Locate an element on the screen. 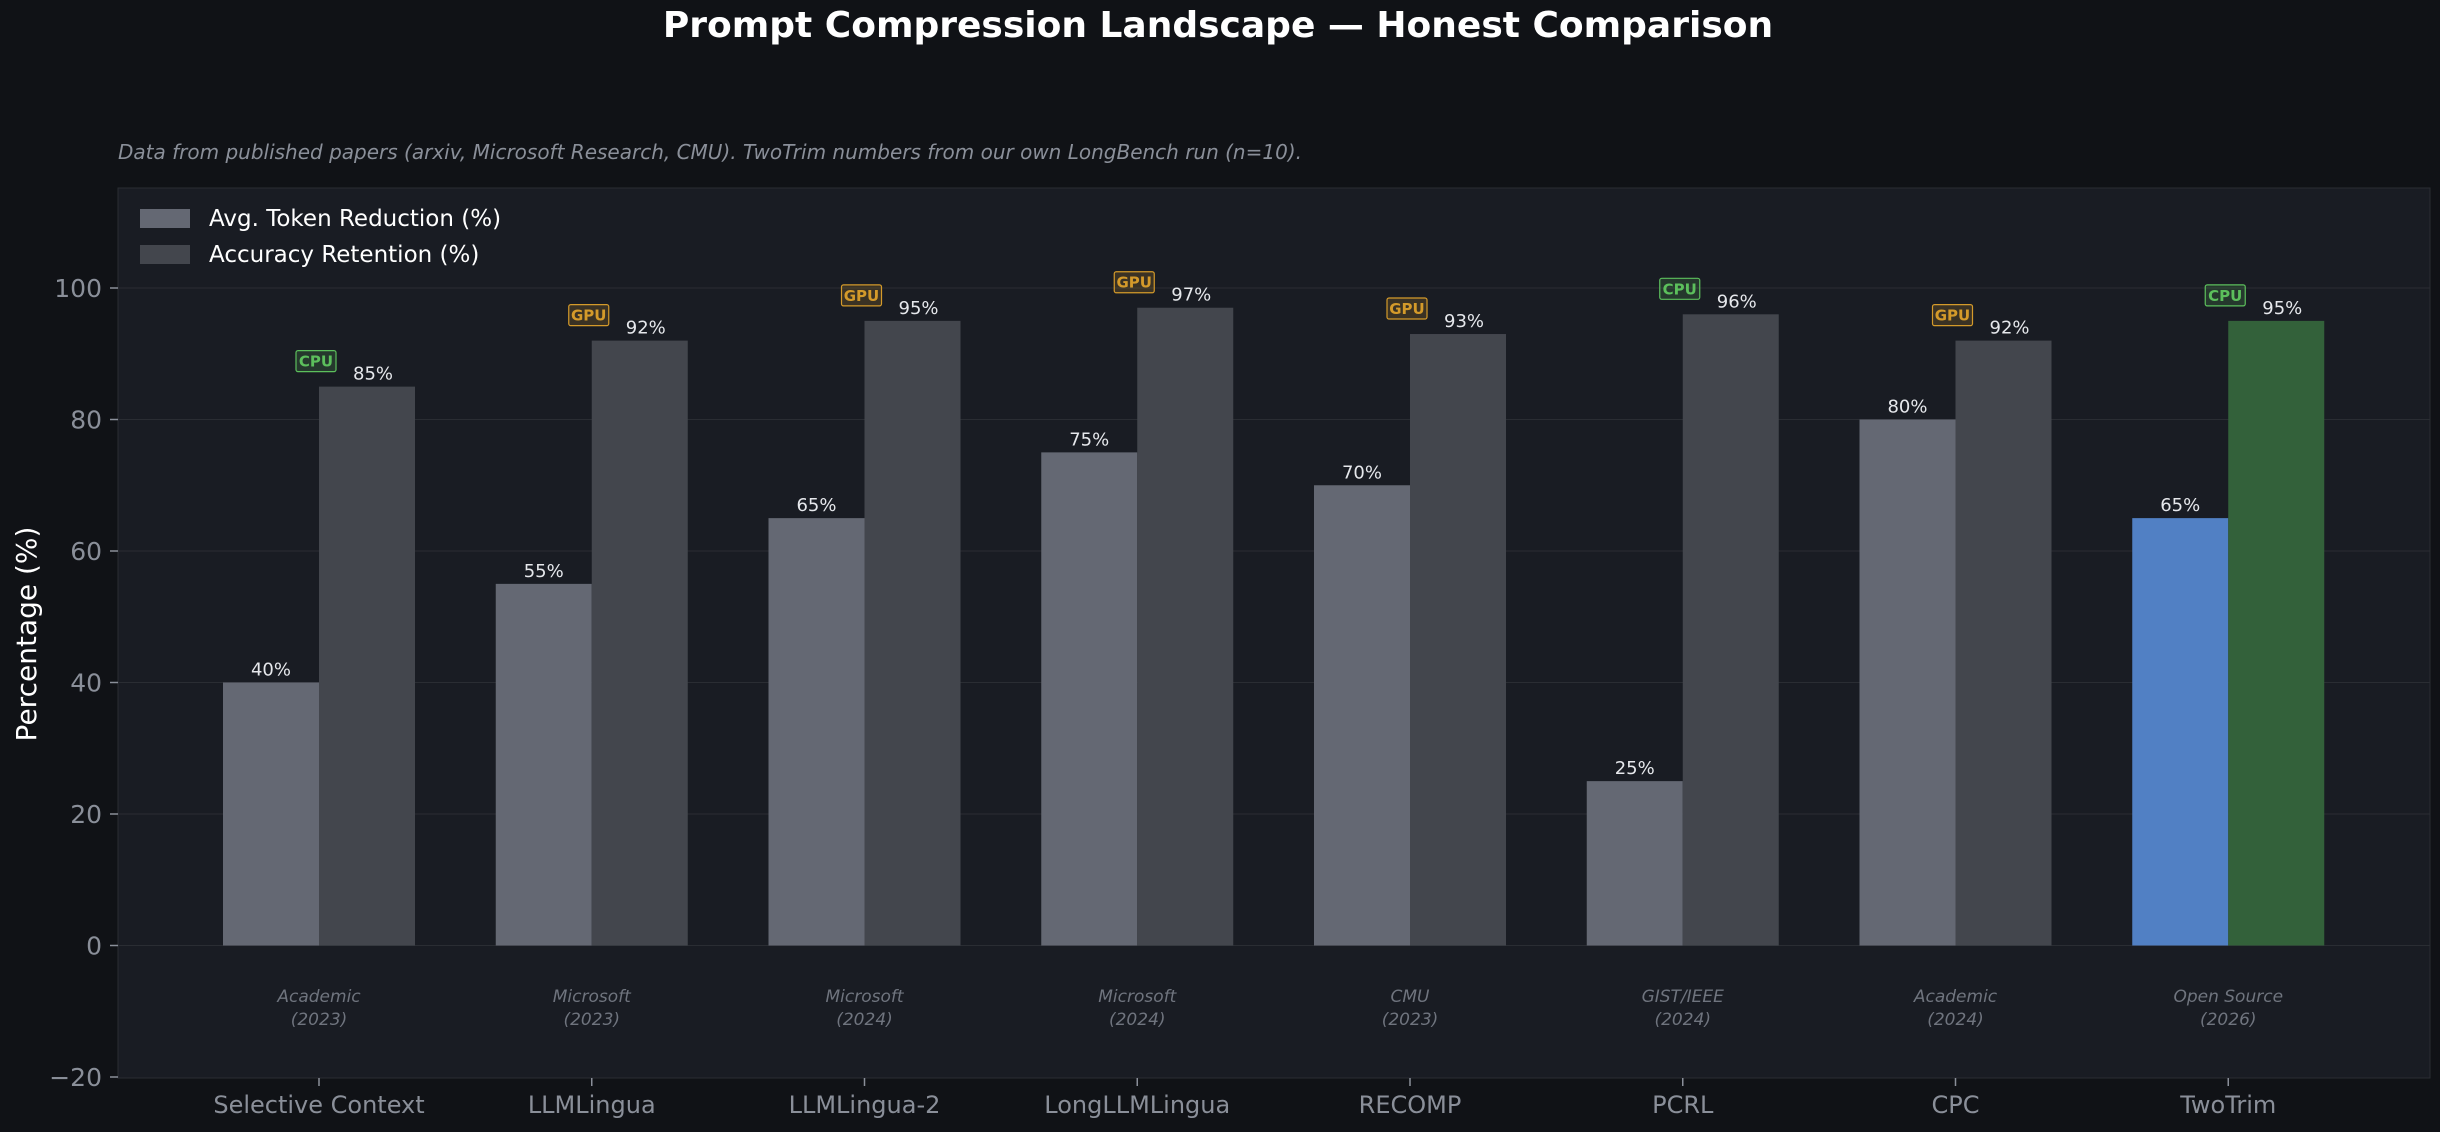 This screenshot has height=1132, width=2440. value-label-token-reduction: 70% is located at coordinates (1362, 472).